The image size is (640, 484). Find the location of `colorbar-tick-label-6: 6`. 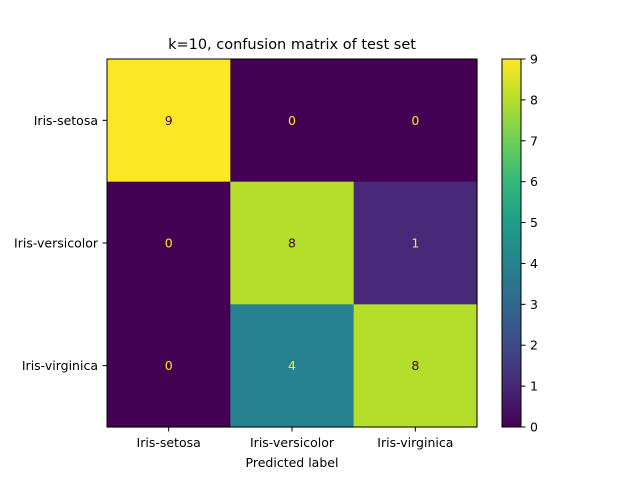

colorbar-tick-label-6: 6 is located at coordinates (534, 181).